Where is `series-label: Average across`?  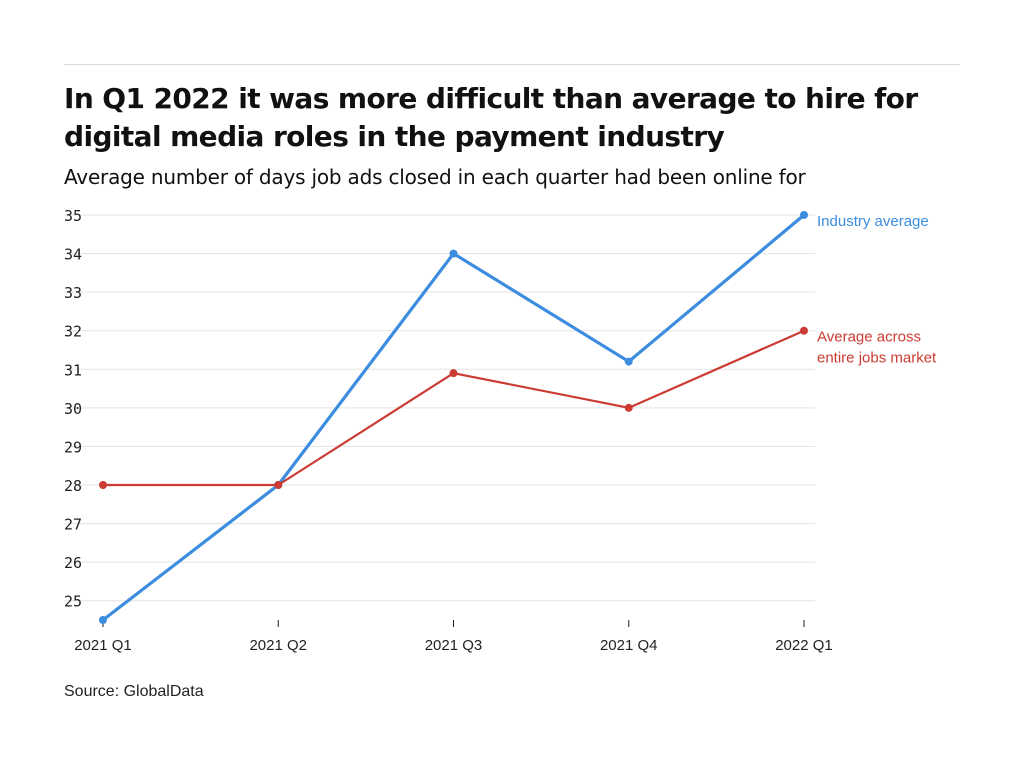 series-label: Average across is located at coordinates (869, 337).